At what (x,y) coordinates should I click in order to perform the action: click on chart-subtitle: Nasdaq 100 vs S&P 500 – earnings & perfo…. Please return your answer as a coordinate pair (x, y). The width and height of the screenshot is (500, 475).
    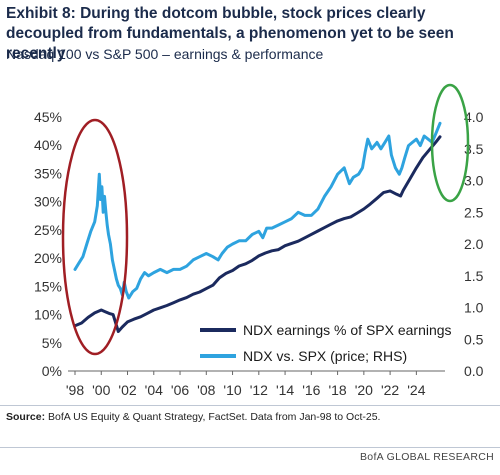
    Looking at the image, I should click on (165, 54).